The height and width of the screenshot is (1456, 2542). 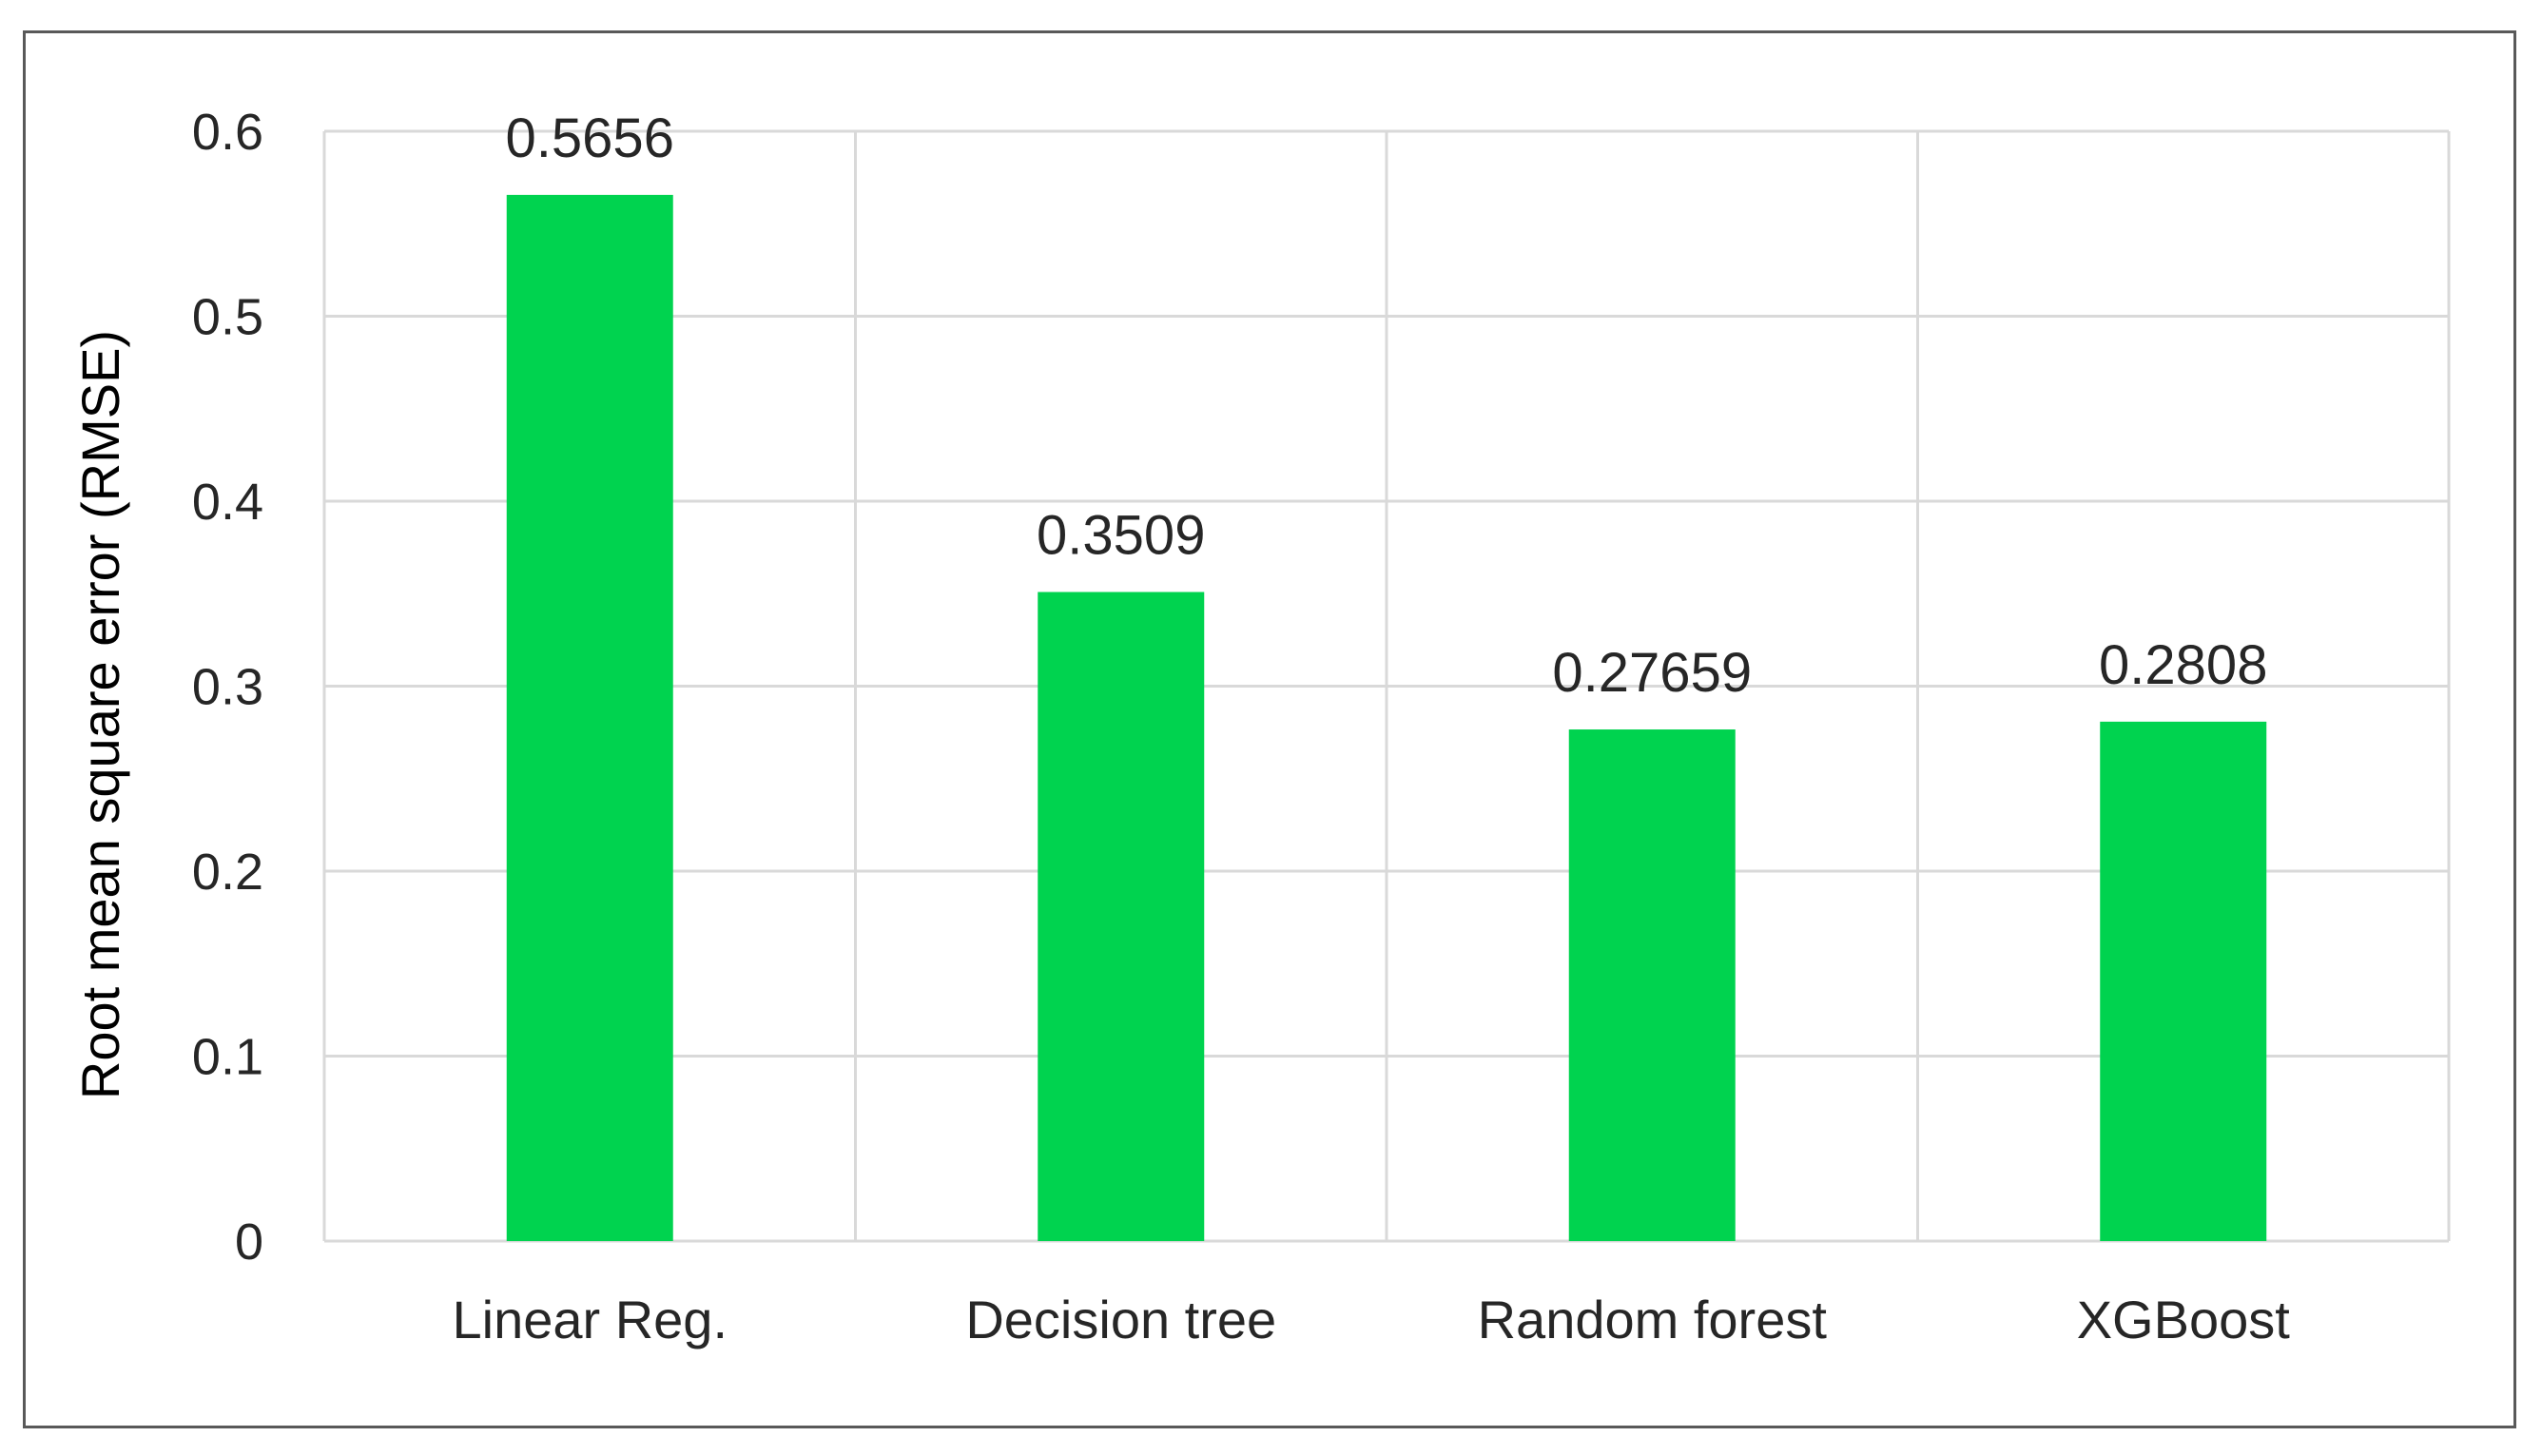 I want to click on y-tick-label: 0.3, so click(x=227, y=687).